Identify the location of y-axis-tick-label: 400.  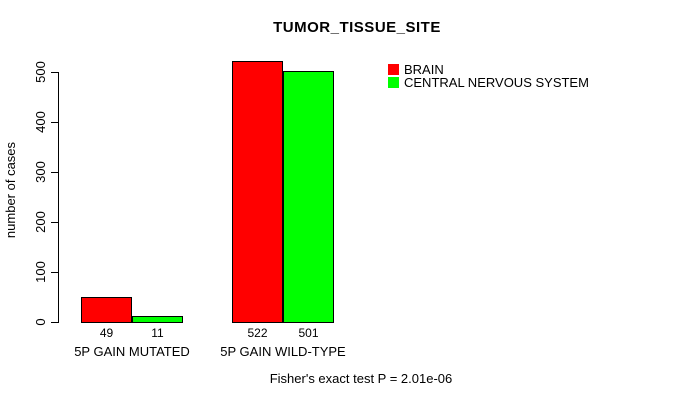
(40, 122).